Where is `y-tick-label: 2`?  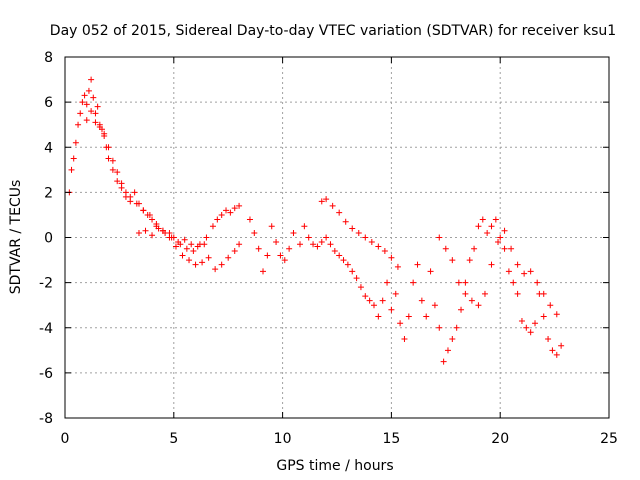
y-tick-label: 2 is located at coordinates (48, 193).